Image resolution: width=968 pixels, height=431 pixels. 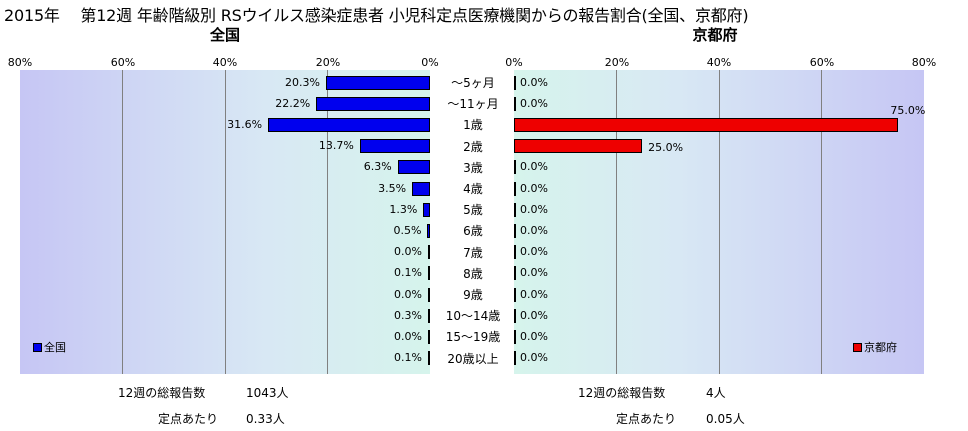 What do you see at coordinates (924, 62) in the screenshot?
I see `kyoto-tick-label: 80%` at bounding box center [924, 62].